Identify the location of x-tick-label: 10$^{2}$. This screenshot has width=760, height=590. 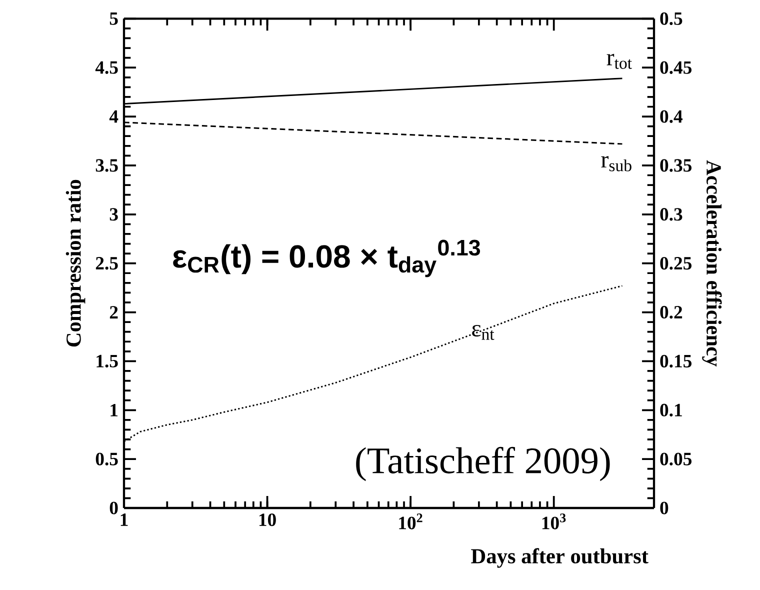
(410, 522).